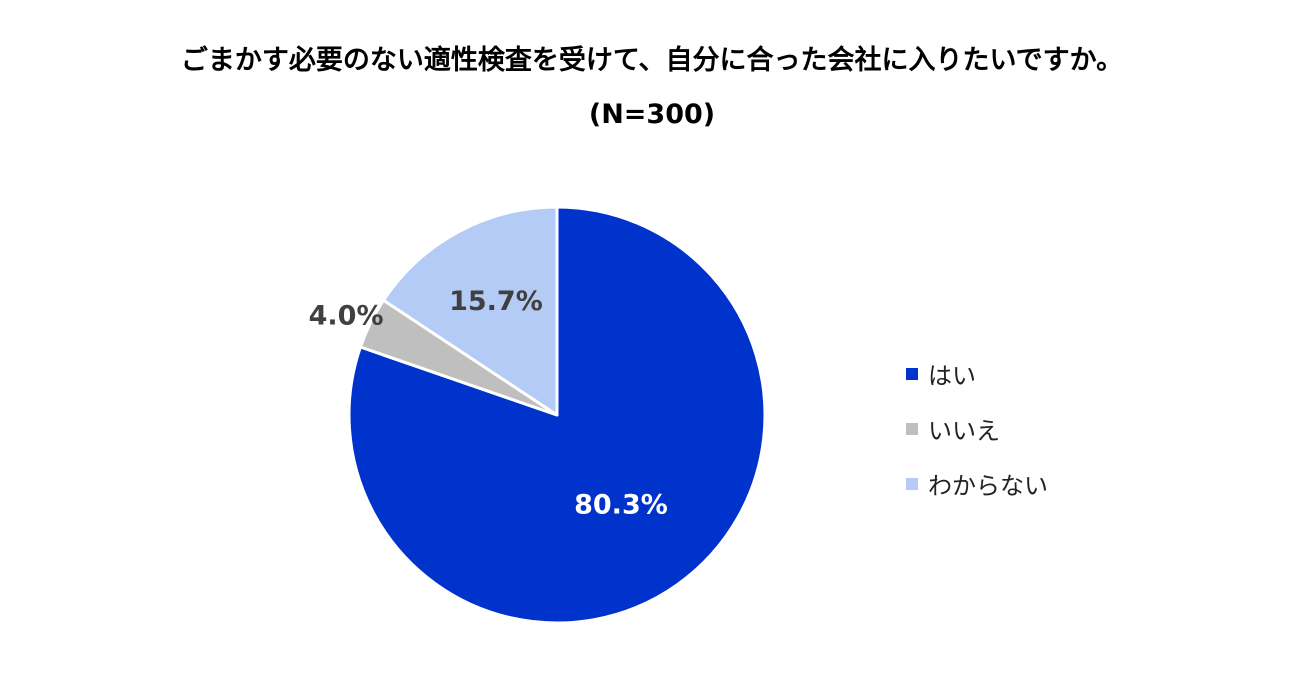 This screenshot has width=1304, height=696. I want to click on pie-data-label-1: 80.3%, so click(621, 504).